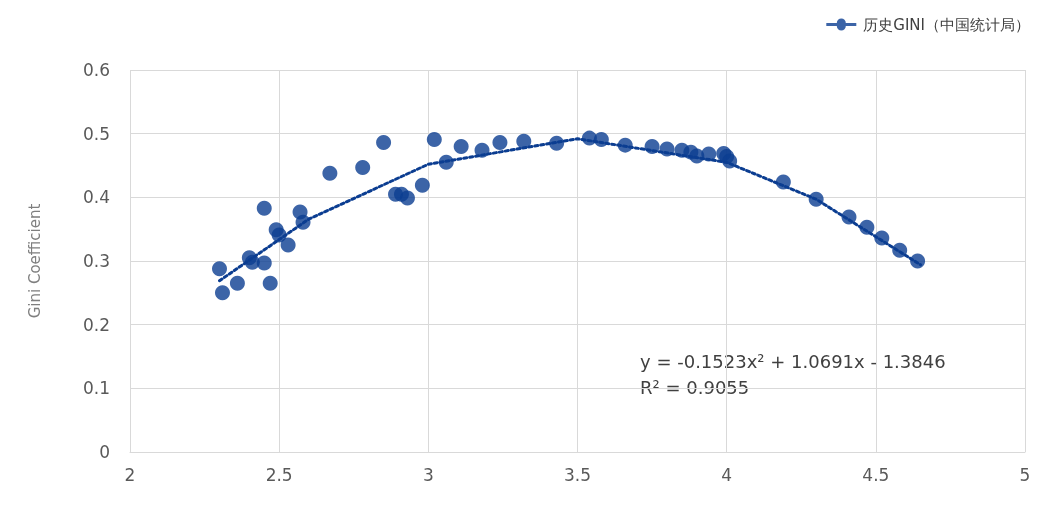 The height and width of the screenshot is (514, 1055). Describe the element at coordinates (279, 474) in the screenshot. I see `x-tick-label: 2.5` at that location.